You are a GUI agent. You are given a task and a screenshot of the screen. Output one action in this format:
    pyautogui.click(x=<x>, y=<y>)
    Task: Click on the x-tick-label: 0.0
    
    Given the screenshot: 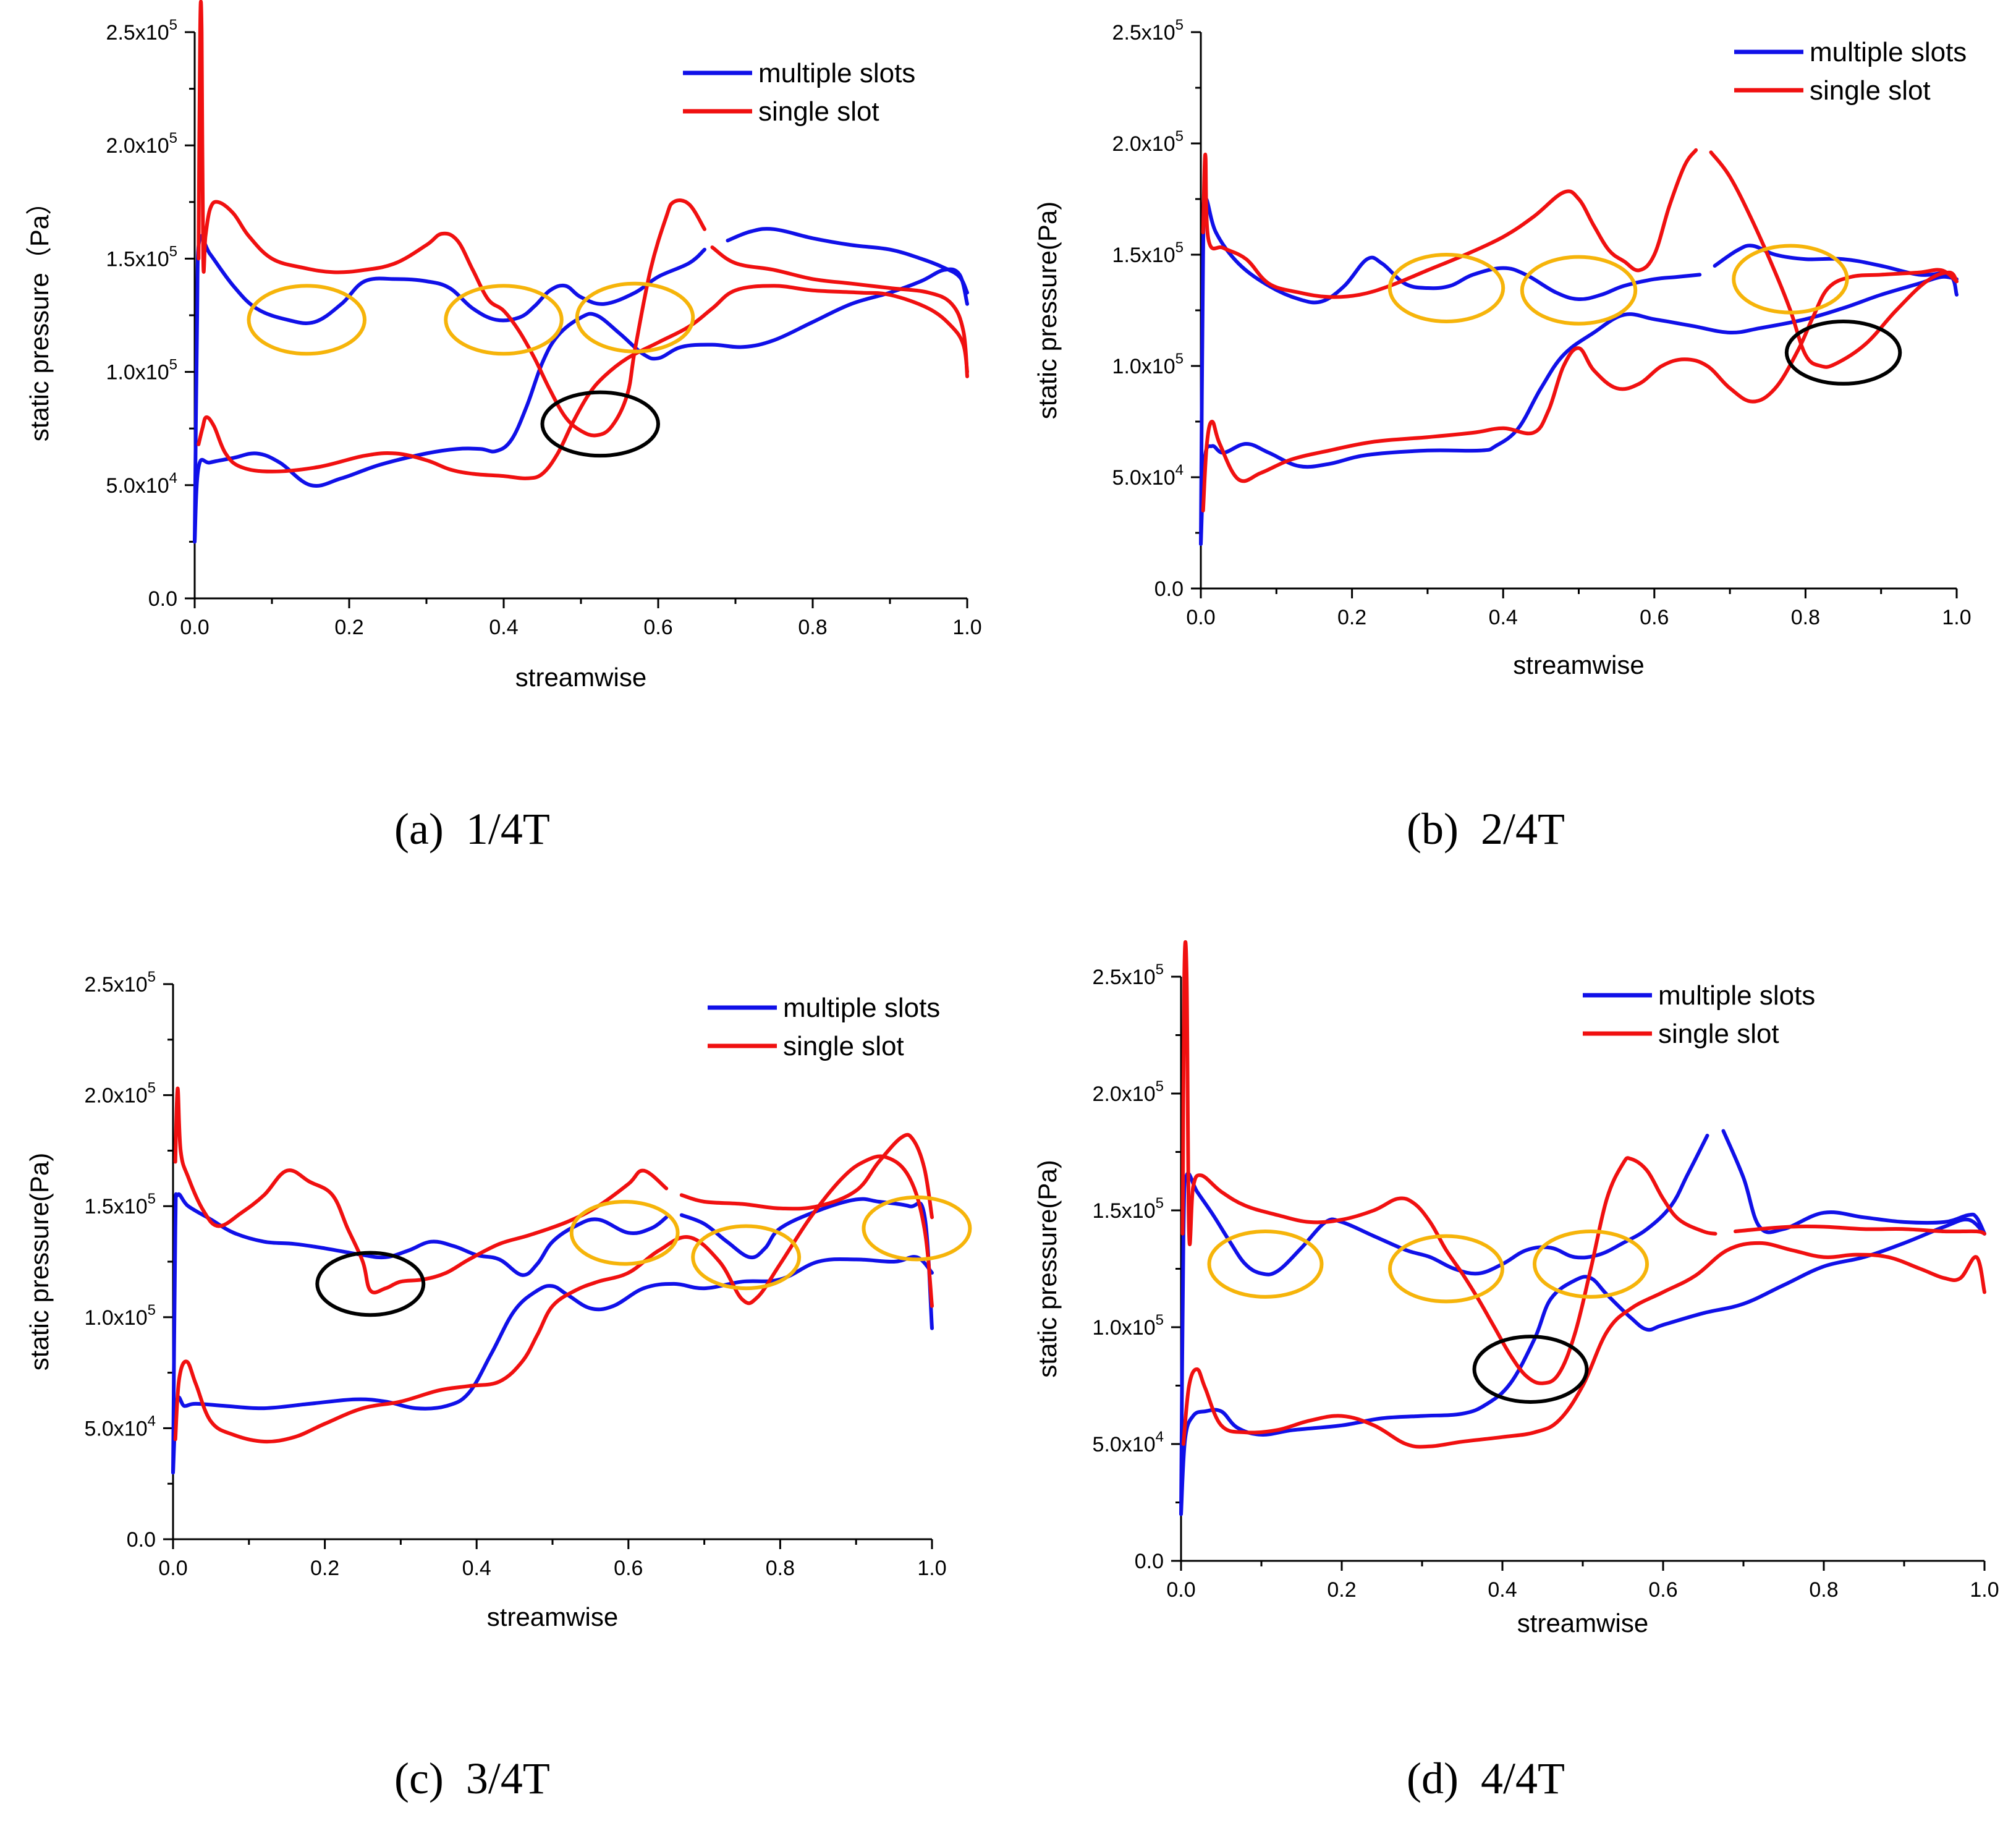 What is the action you would take?
    pyautogui.click(x=1201, y=617)
    